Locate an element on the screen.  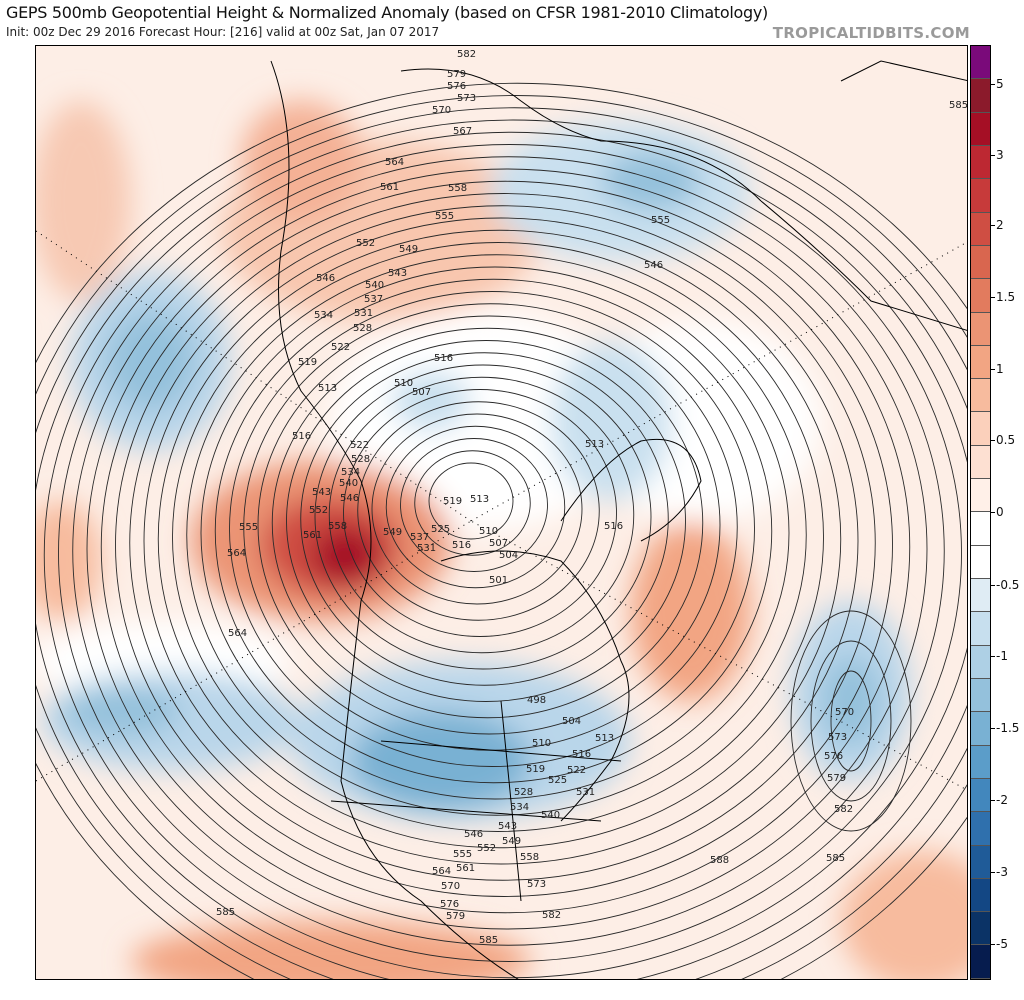
colorbar is located at coordinates (980, 512).